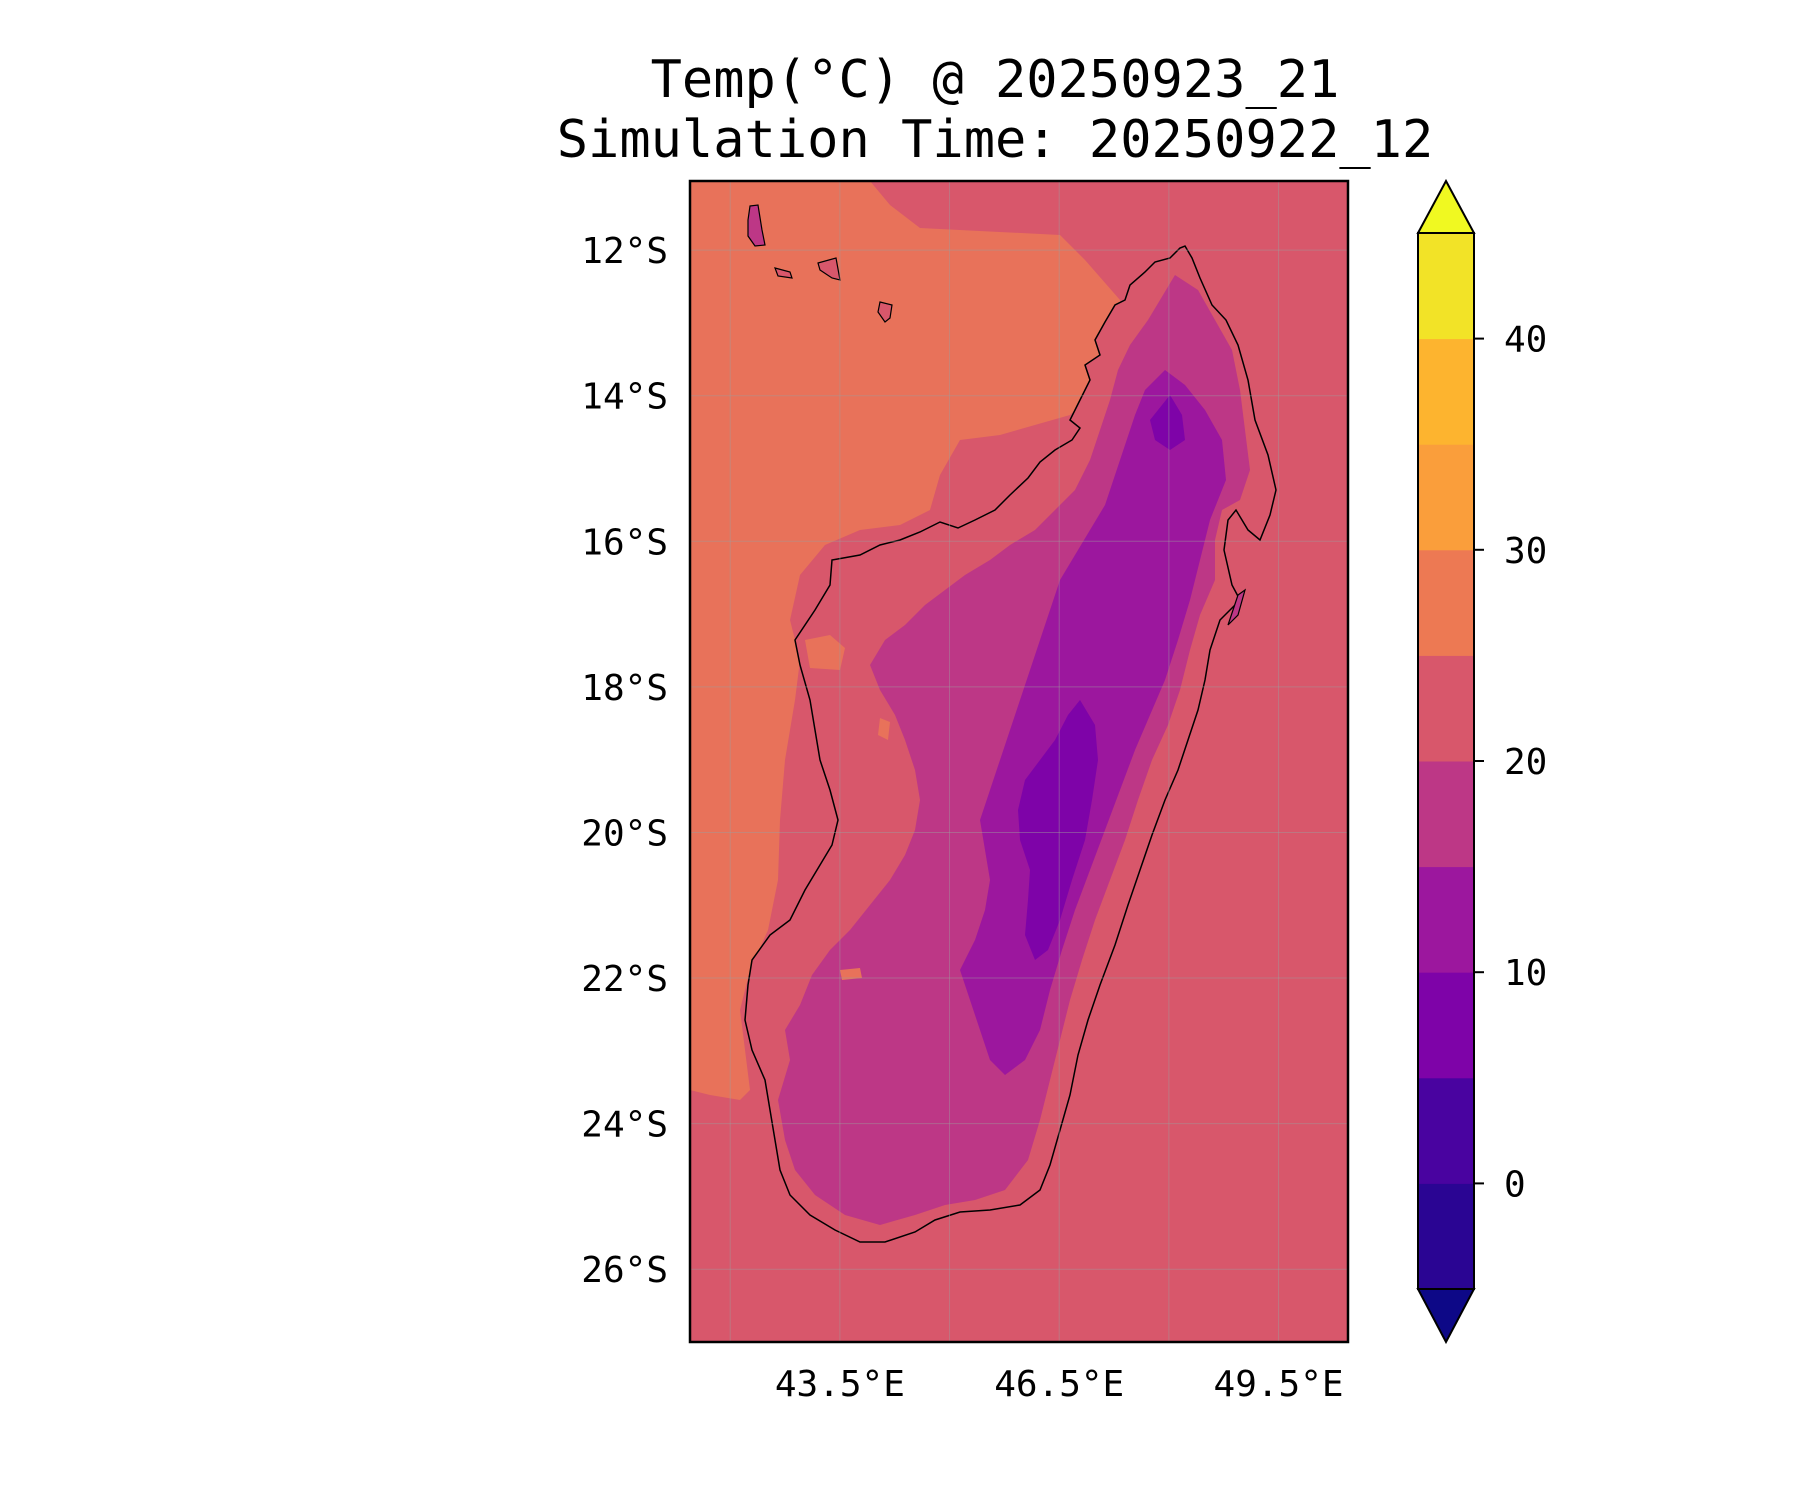  Describe the element at coordinates (1515, 1184) in the screenshot. I see `colorbar-tick-label: 0` at that location.